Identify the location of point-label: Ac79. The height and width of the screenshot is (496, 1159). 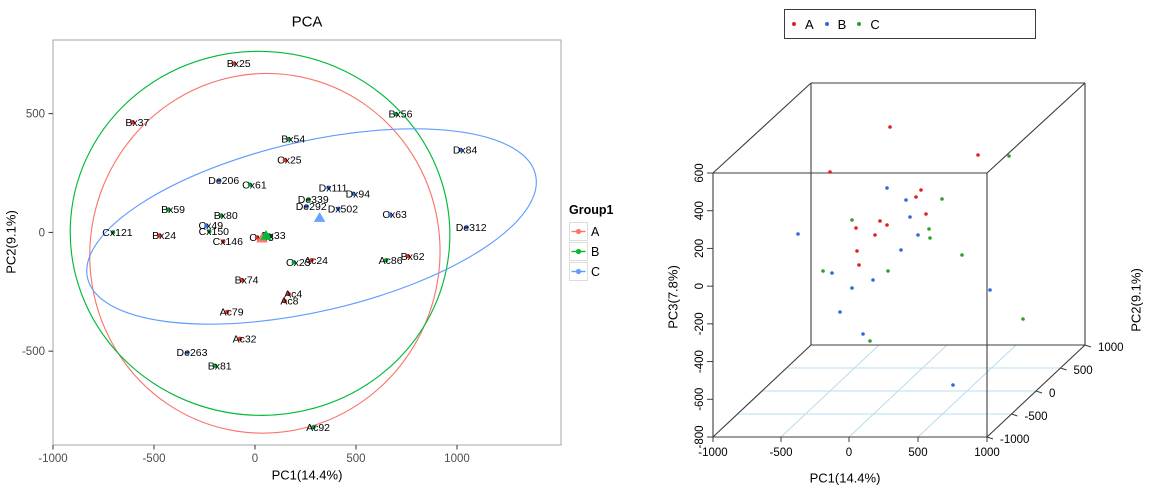
(232, 313).